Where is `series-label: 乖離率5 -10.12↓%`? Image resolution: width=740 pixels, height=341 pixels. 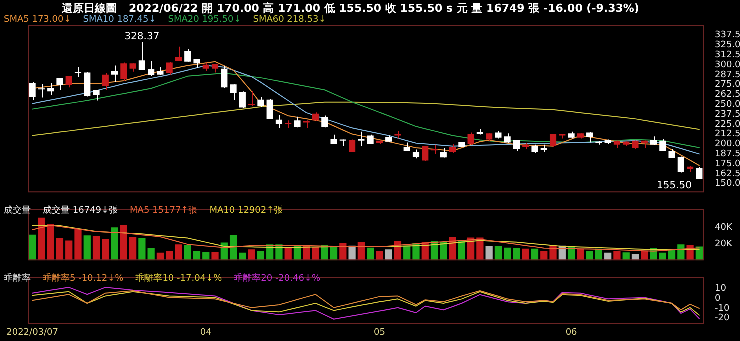
series-label: 乖離率5 -10.12↓% is located at coordinates (83, 279).